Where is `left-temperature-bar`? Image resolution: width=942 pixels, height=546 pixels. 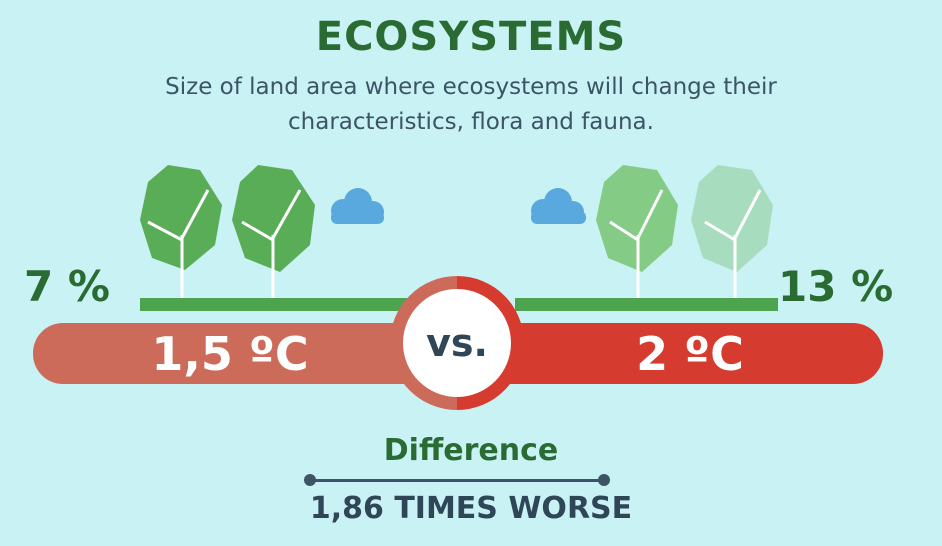
left-temperature-bar is located at coordinates (238, 353).